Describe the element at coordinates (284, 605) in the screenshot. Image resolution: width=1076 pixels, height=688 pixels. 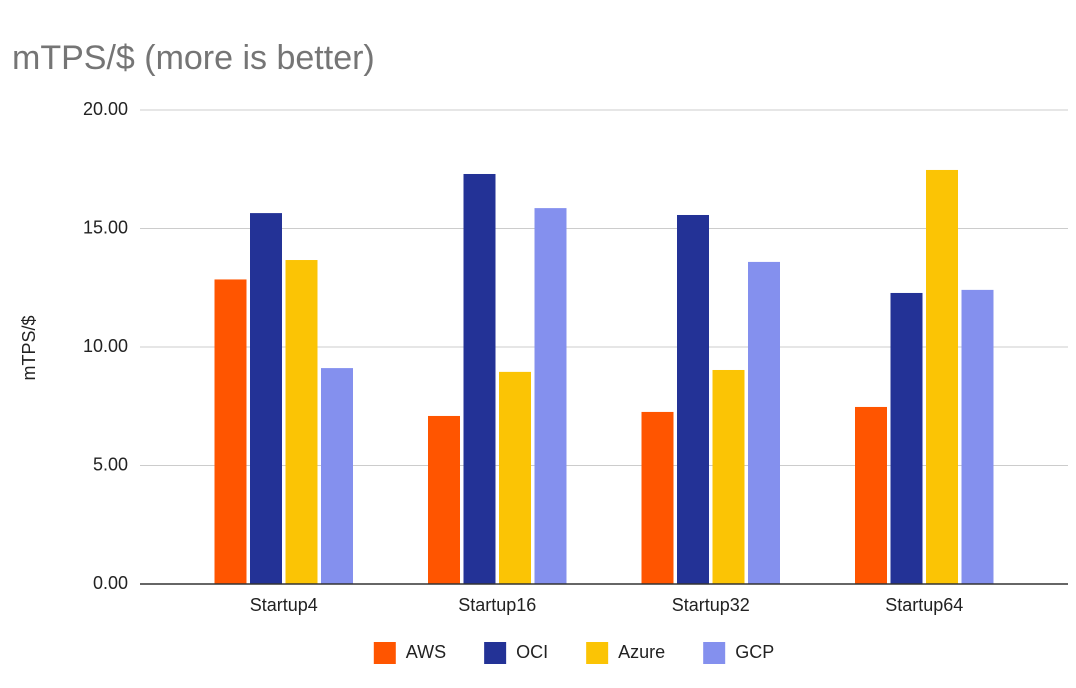
I see `x-tick-label: Startup4` at that location.